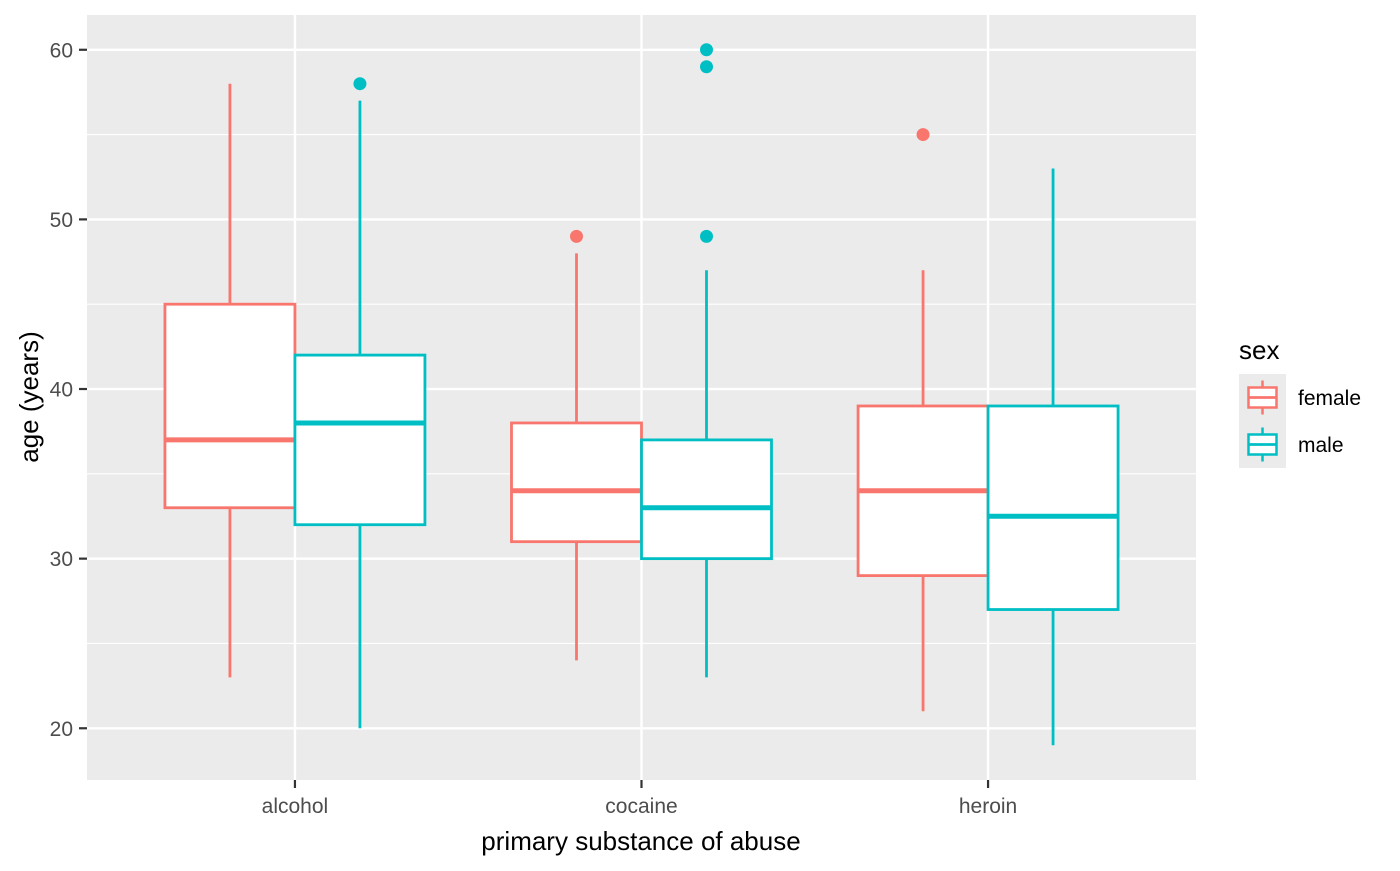 The height and width of the screenshot is (871, 1400). What do you see at coordinates (1291, 444) in the screenshot?
I see `legend-entry-male: male` at bounding box center [1291, 444].